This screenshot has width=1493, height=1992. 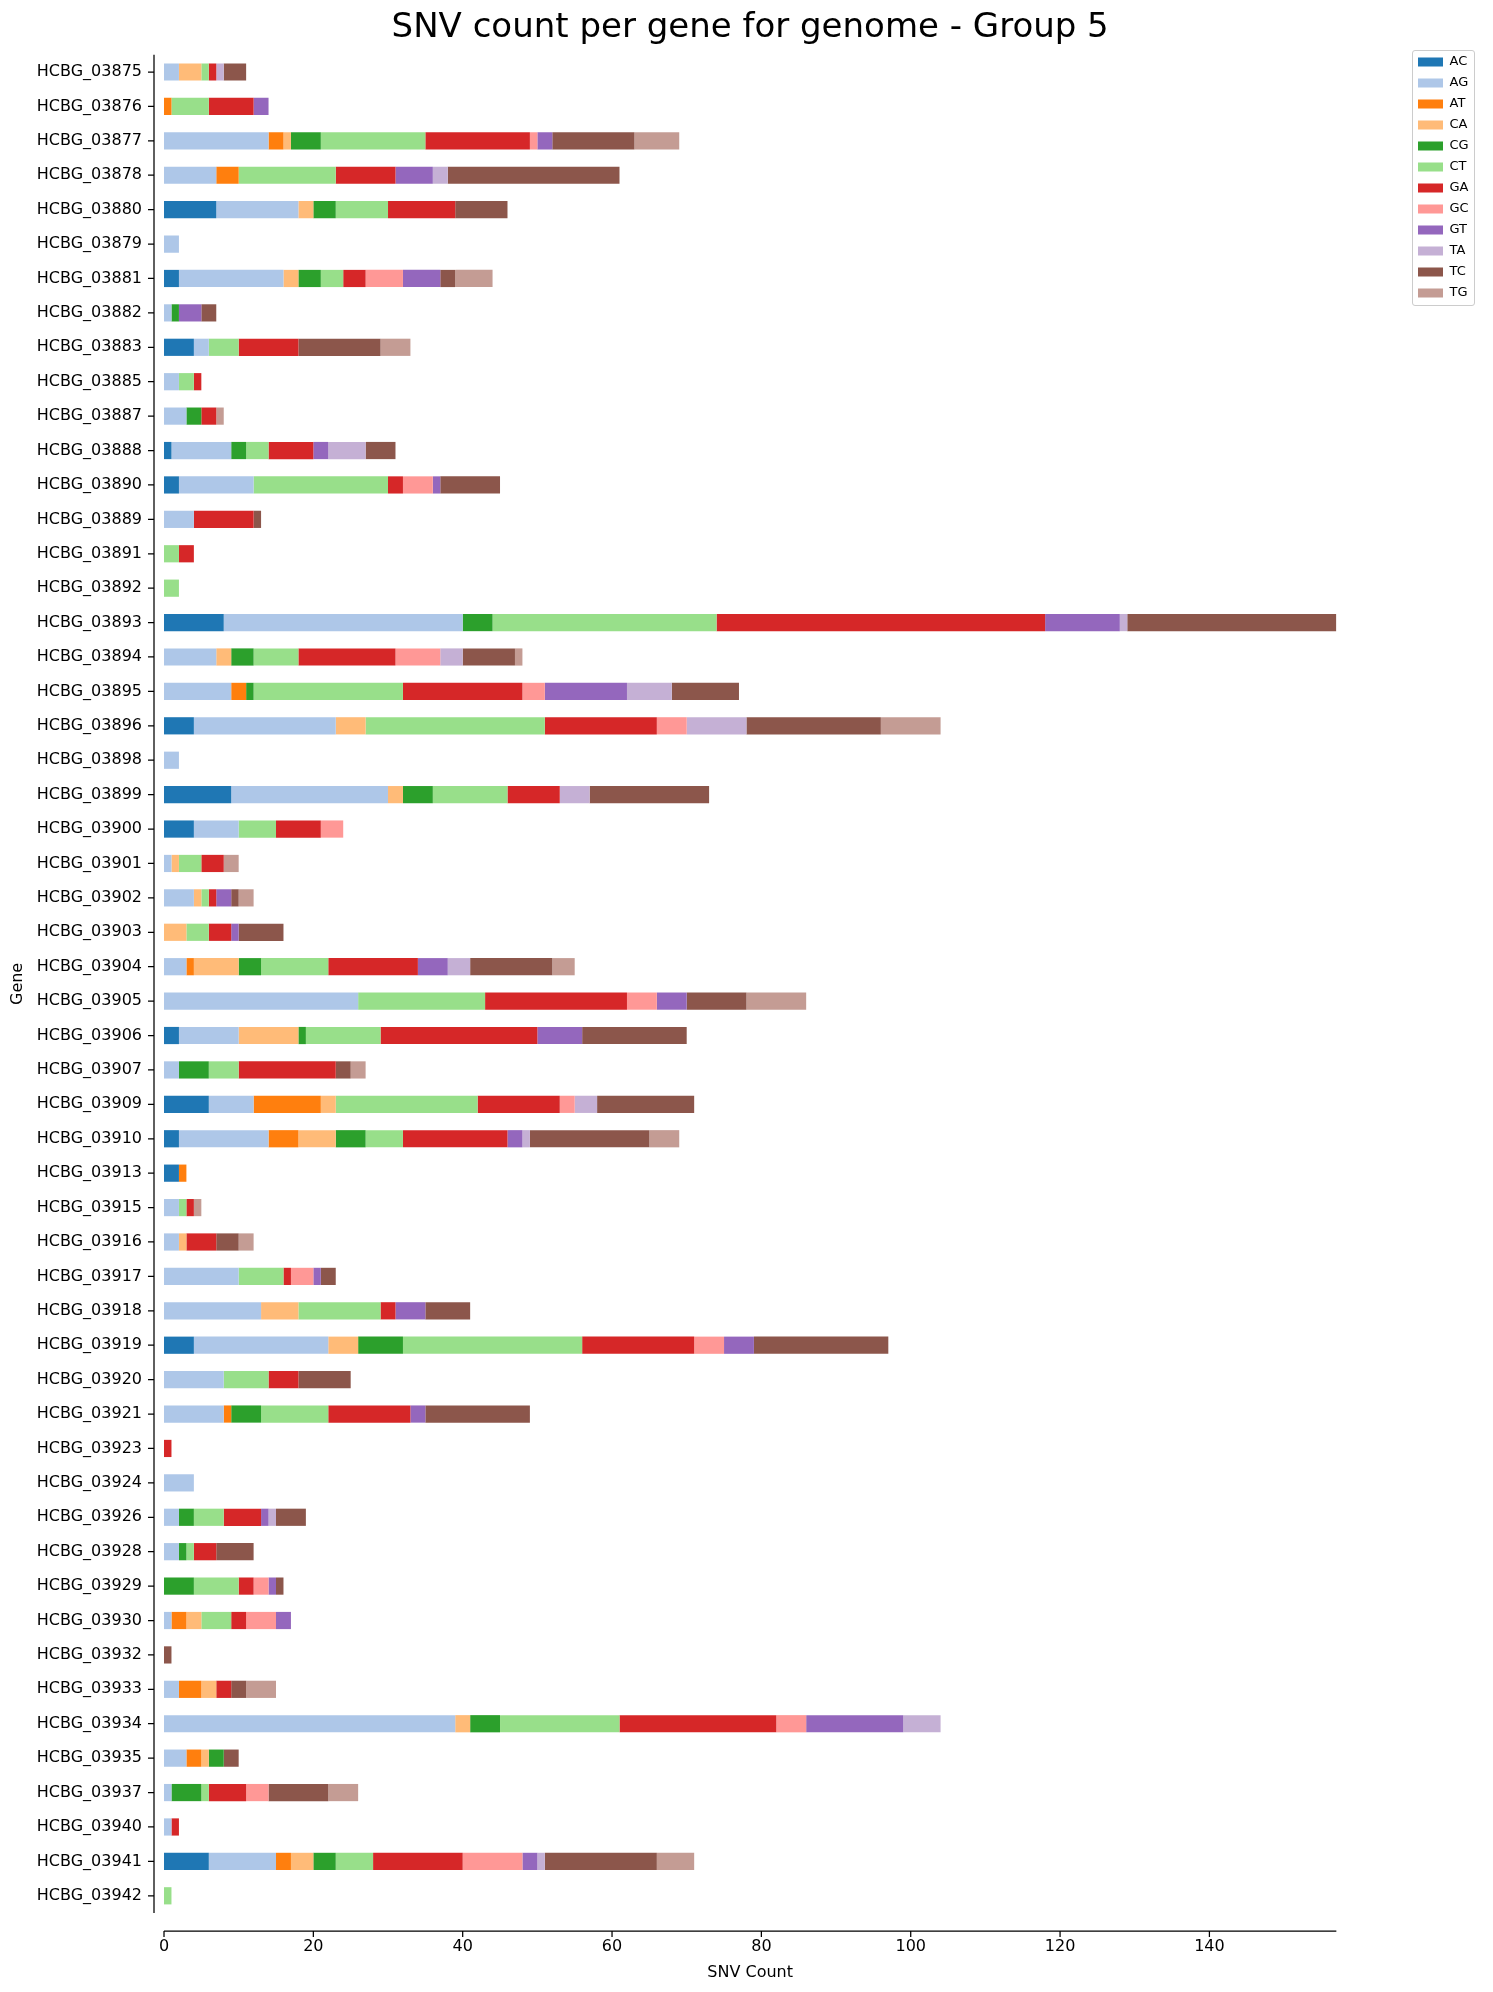 I want to click on y-tick-label: HCBG_03885, so click(x=89, y=380).